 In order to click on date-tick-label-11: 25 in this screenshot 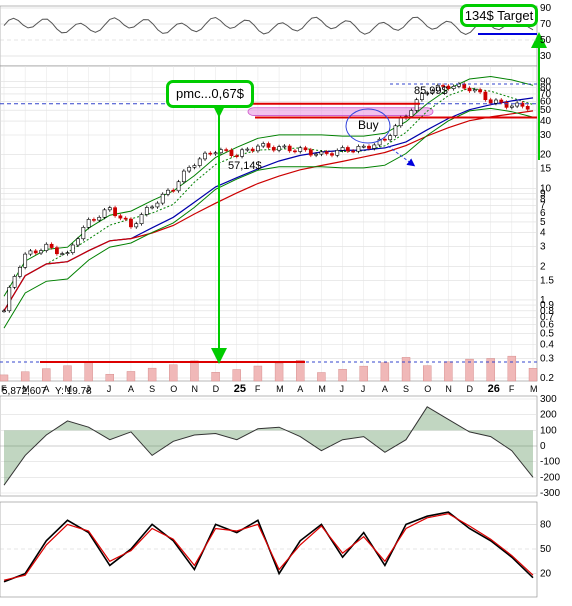, I will do `click(240, 389)`.